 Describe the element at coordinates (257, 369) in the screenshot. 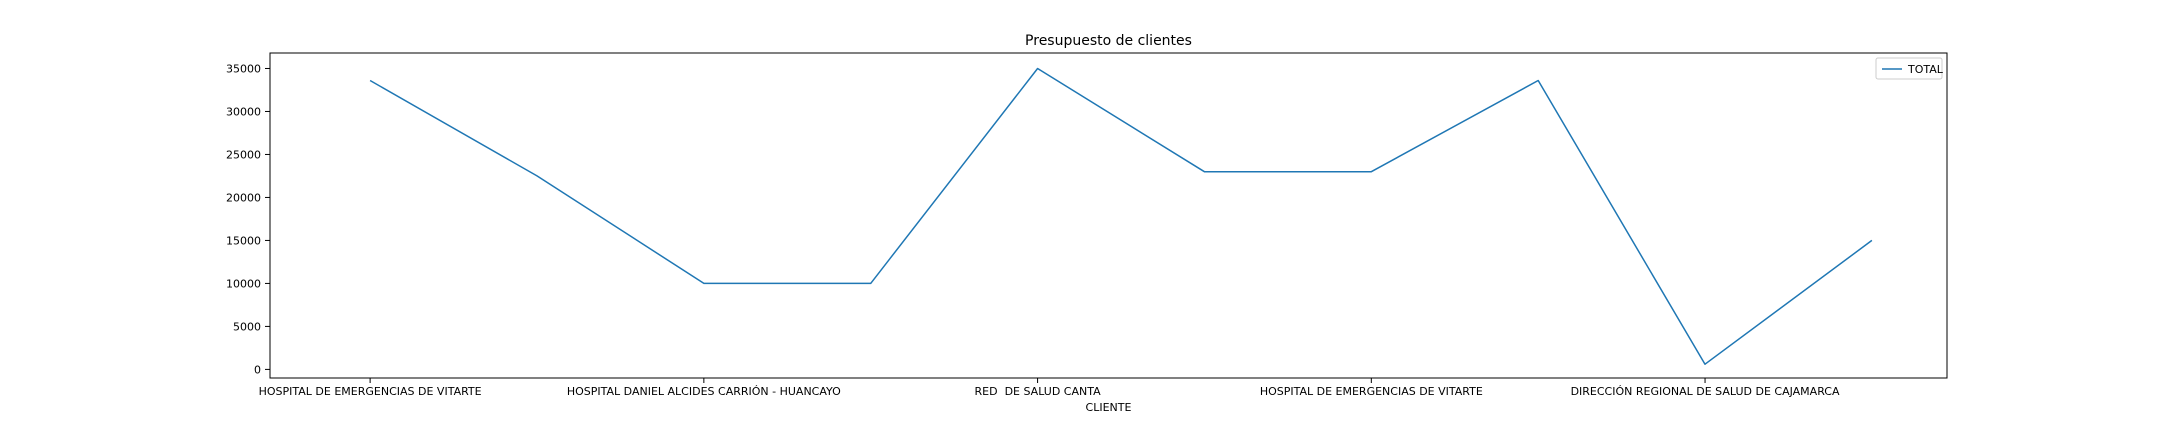

I see `y-tick-label: 0` at that location.